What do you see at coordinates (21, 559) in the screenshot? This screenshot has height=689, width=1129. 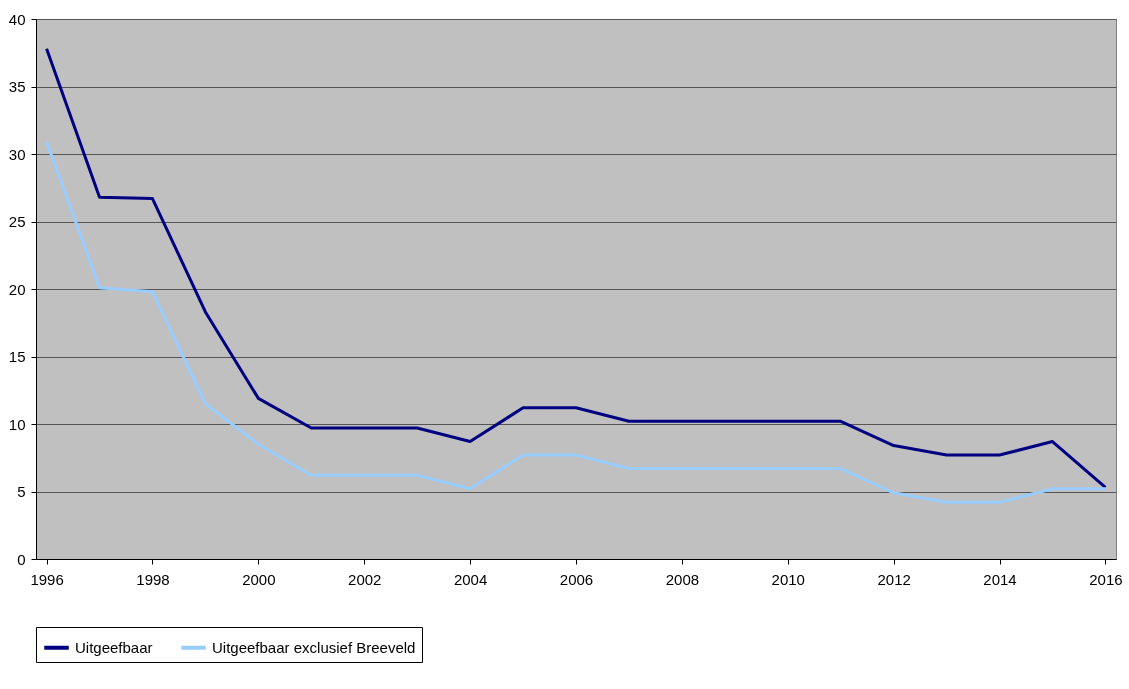 I see `y-tick-label: 0` at bounding box center [21, 559].